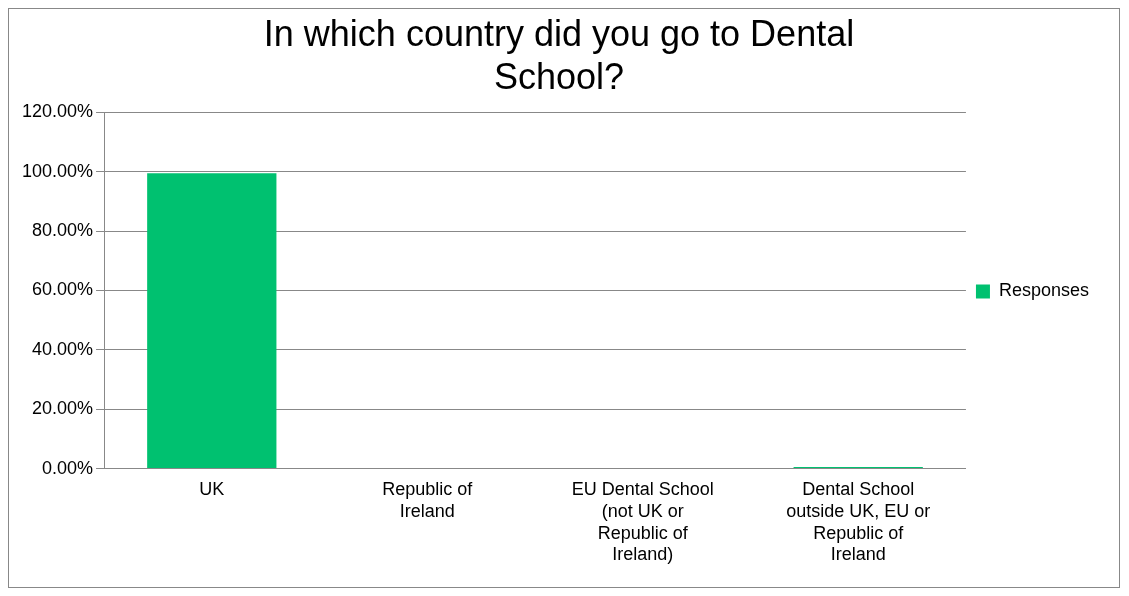 This screenshot has height=596, width=1129. I want to click on x-tick-label: UK, so click(212, 489).